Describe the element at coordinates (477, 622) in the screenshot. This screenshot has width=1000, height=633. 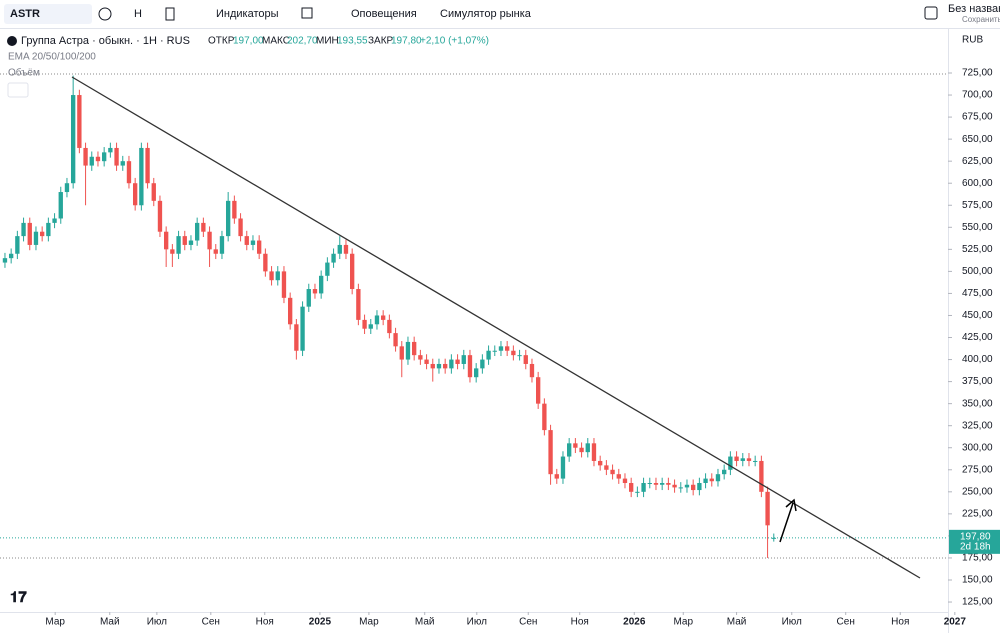
I see `x-tick-label: Июл` at that location.